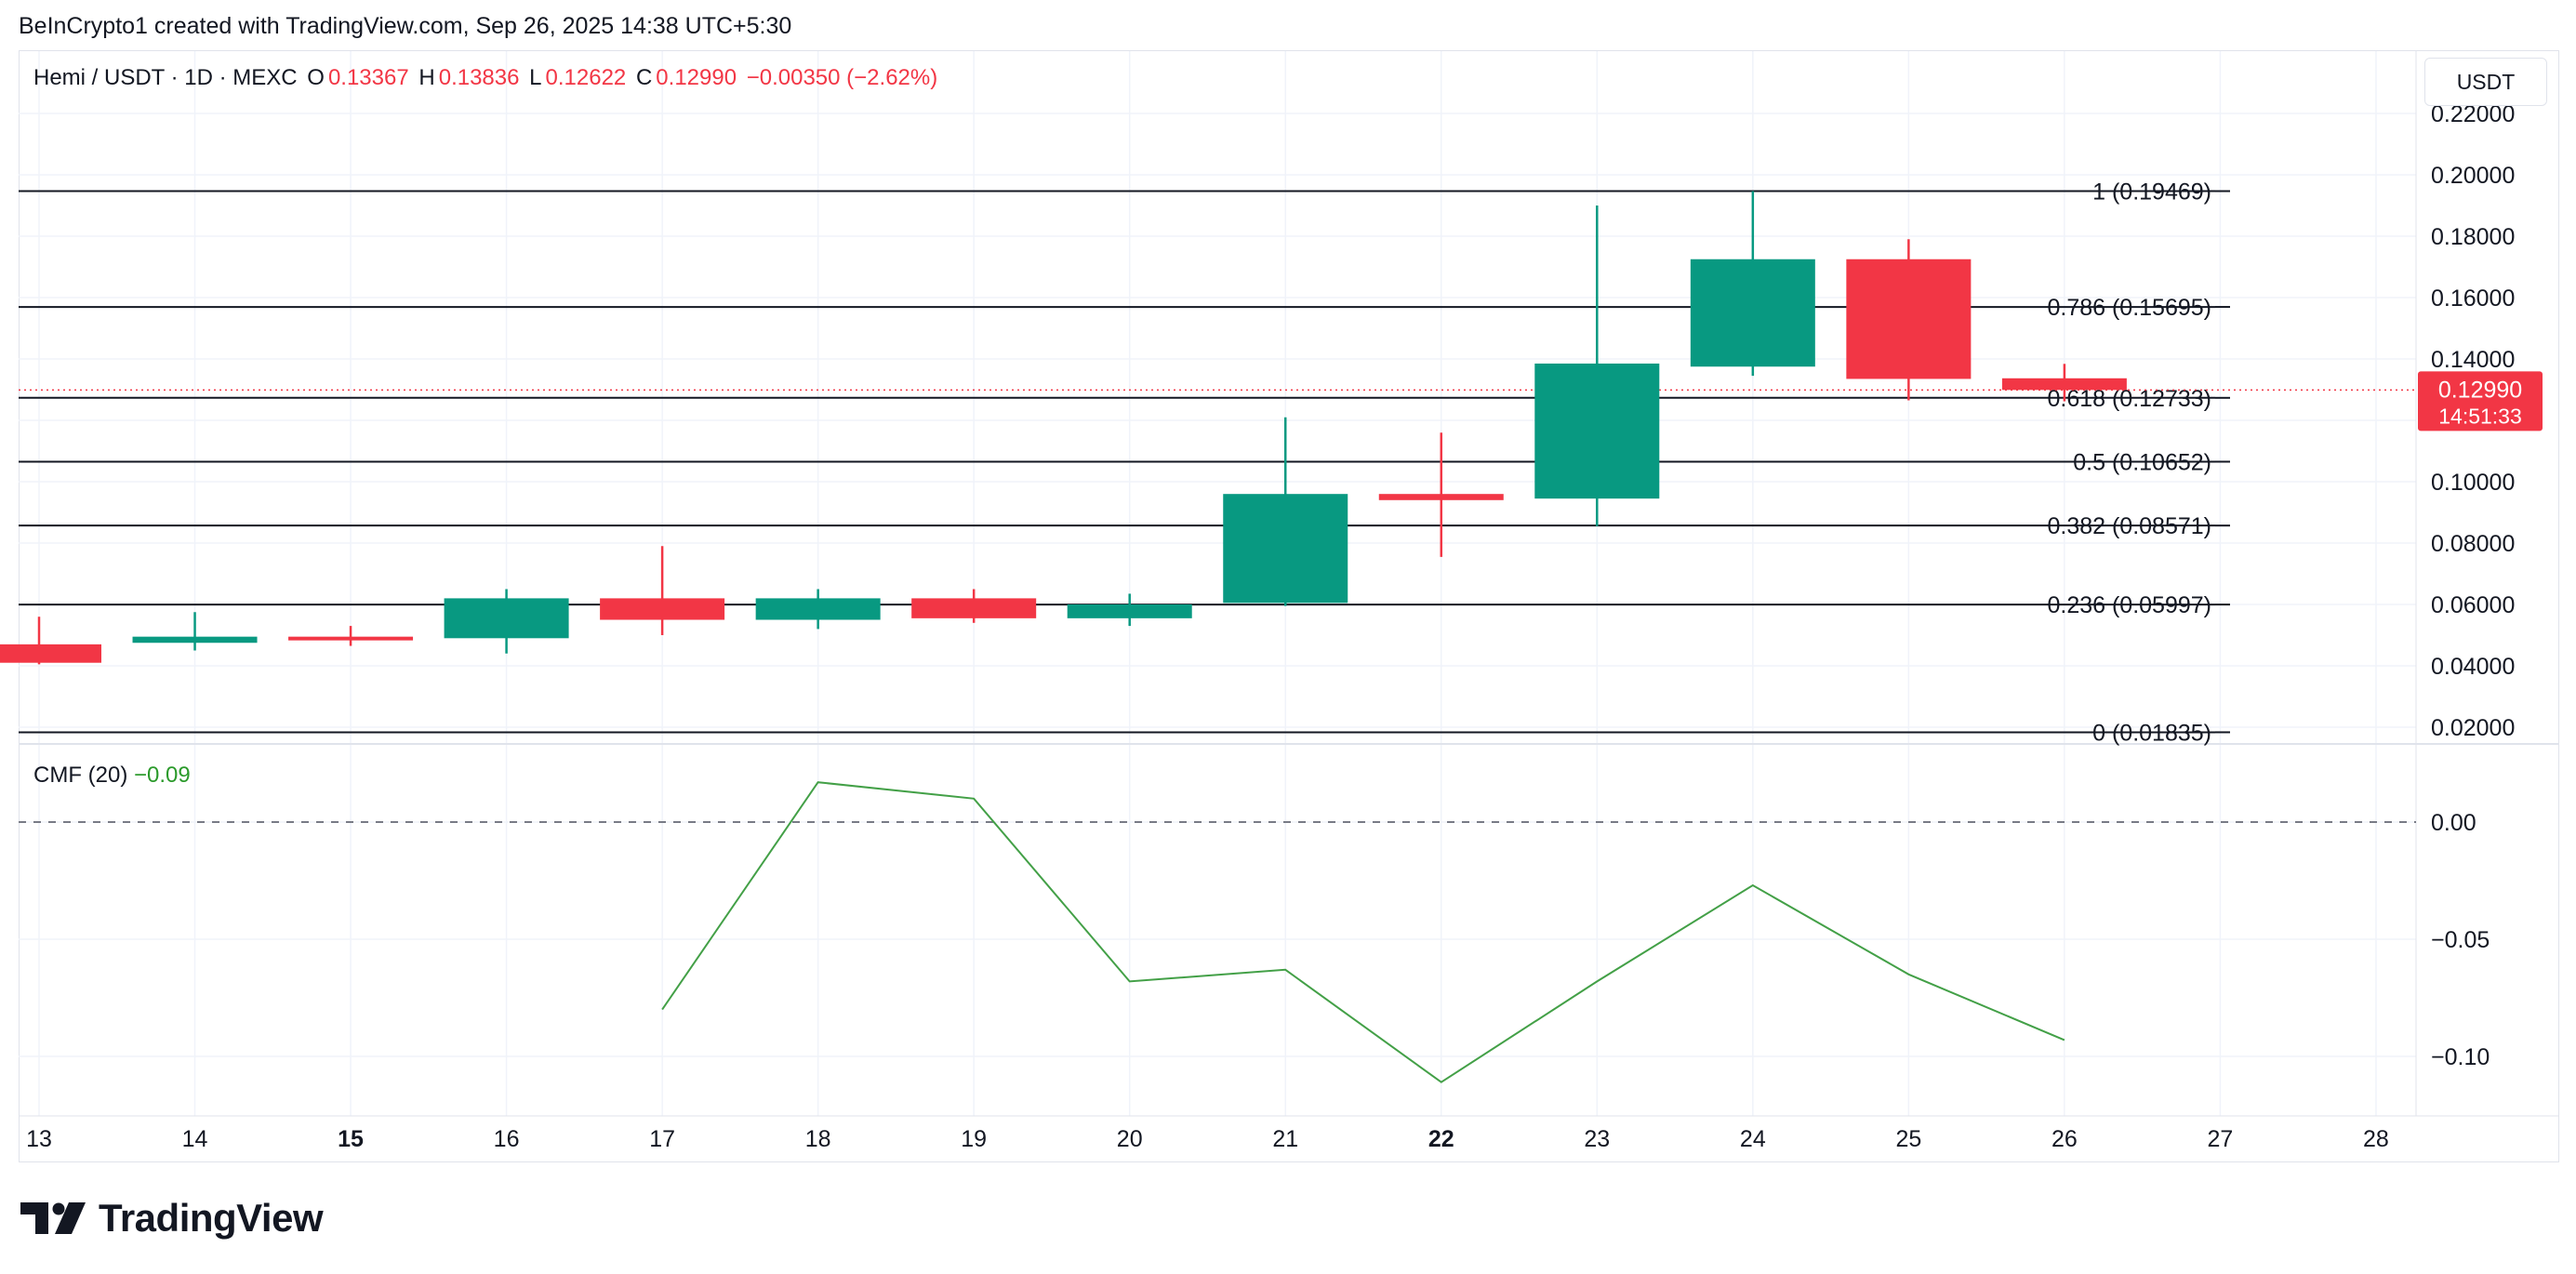 This screenshot has width=2576, height=1274. What do you see at coordinates (2473, 298) in the screenshot?
I see `price-axis-label: 0.16000` at bounding box center [2473, 298].